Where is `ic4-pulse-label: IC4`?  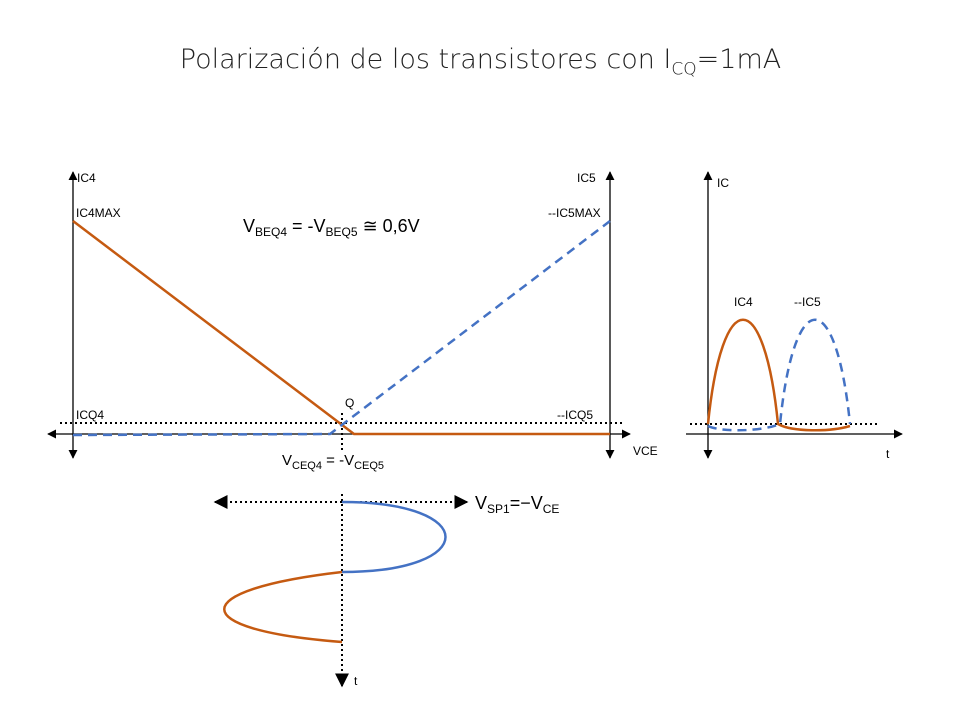 ic4-pulse-label: IC4 is located at coordinates (743, 302).